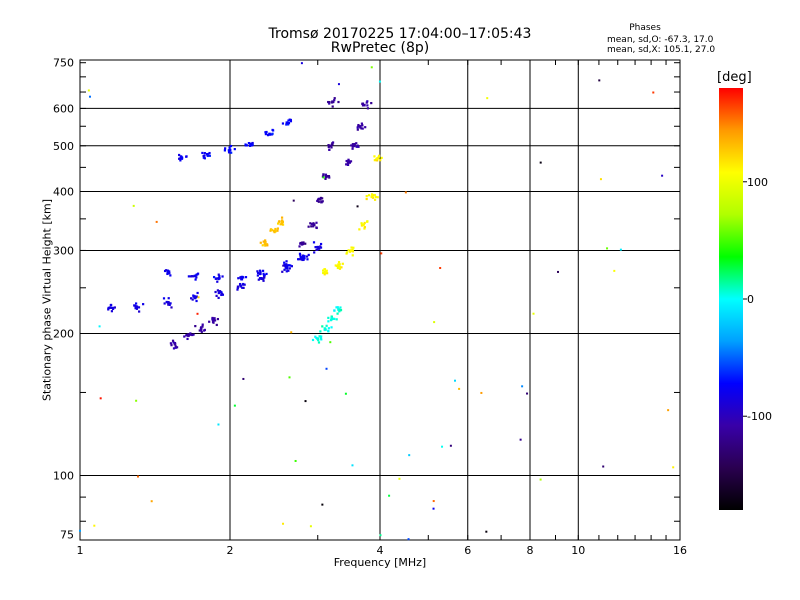 The width and height of the screenshot is (800, 600). What do you see at coordinates (530, 550) in the screenshot?
I see `x-tick-label: 8` at bounding box center [530, 550].